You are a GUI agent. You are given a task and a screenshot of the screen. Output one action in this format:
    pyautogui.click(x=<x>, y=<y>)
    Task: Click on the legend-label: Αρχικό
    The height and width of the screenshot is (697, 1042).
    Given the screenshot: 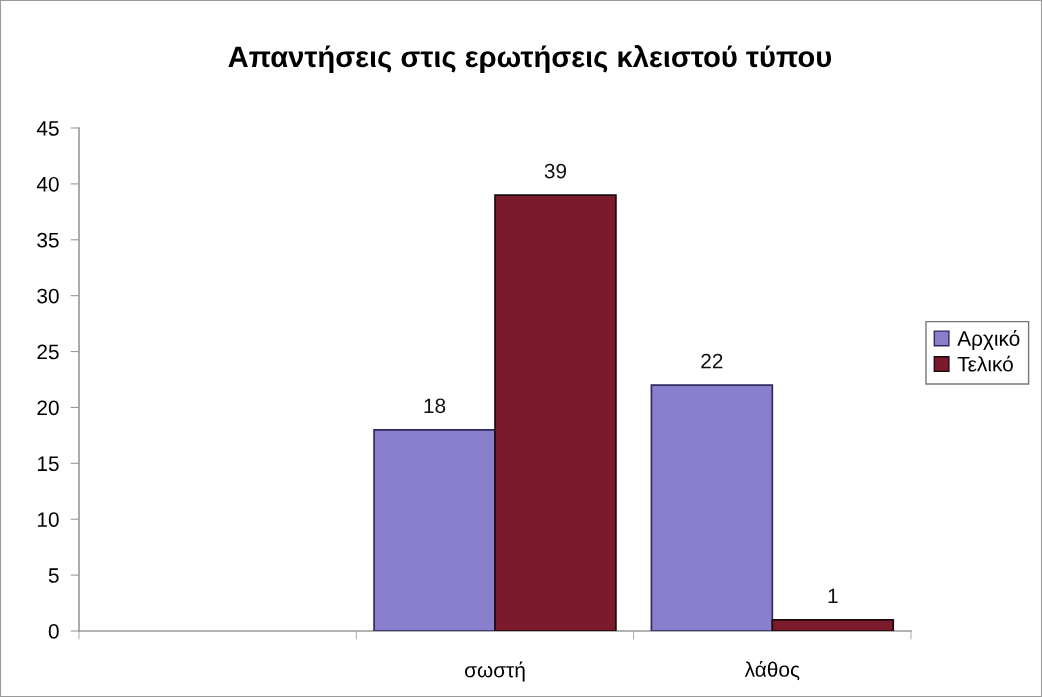 What is the action you would take?
    pyautogui.click(x=988, y=340)
    